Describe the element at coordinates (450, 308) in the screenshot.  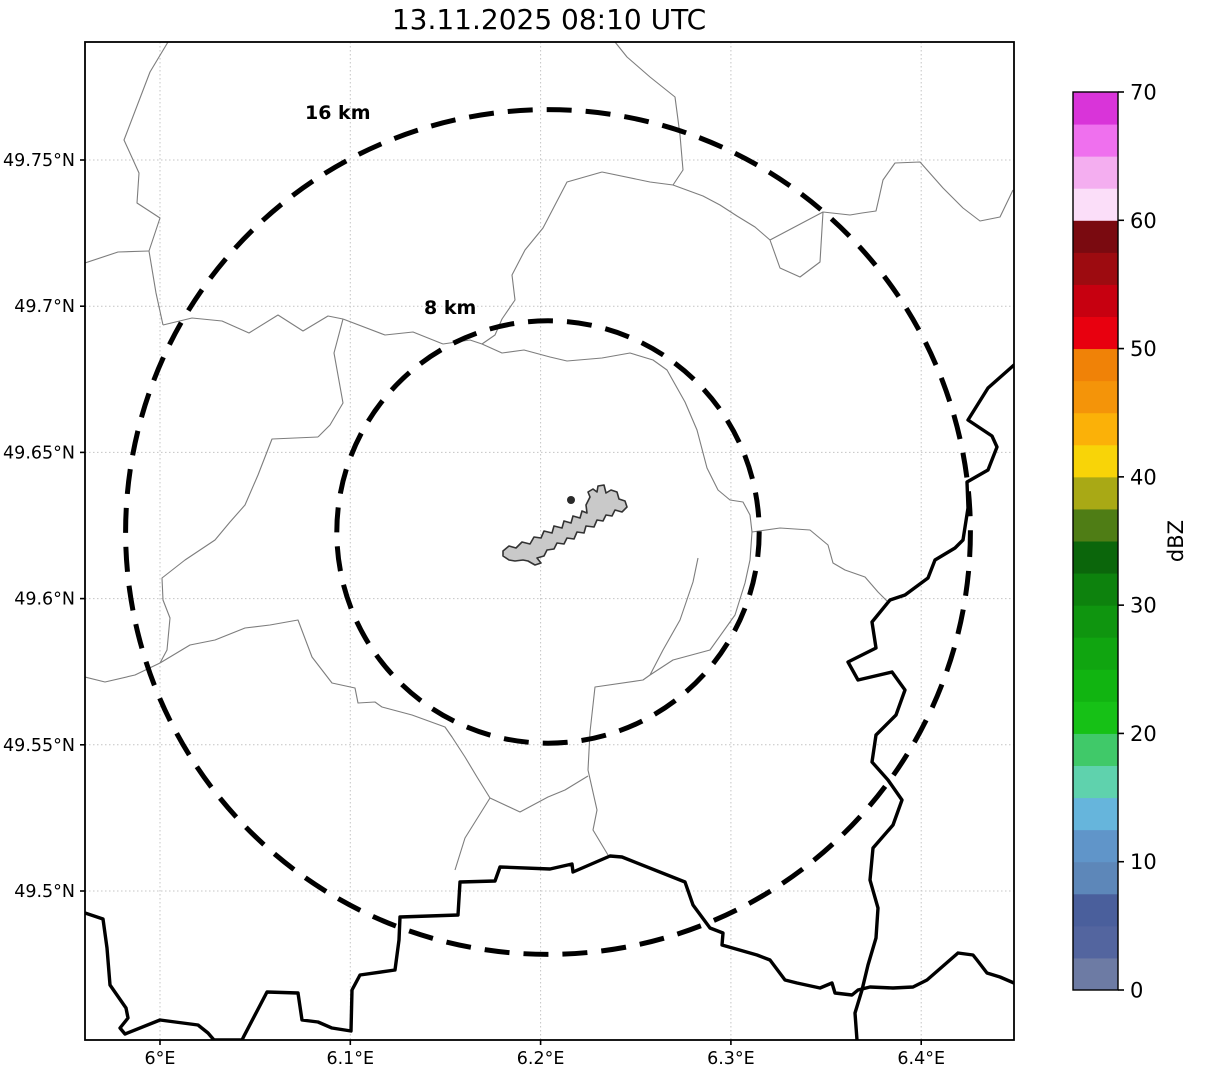
I see `range-ring-label-8km: 8 km` at that location.